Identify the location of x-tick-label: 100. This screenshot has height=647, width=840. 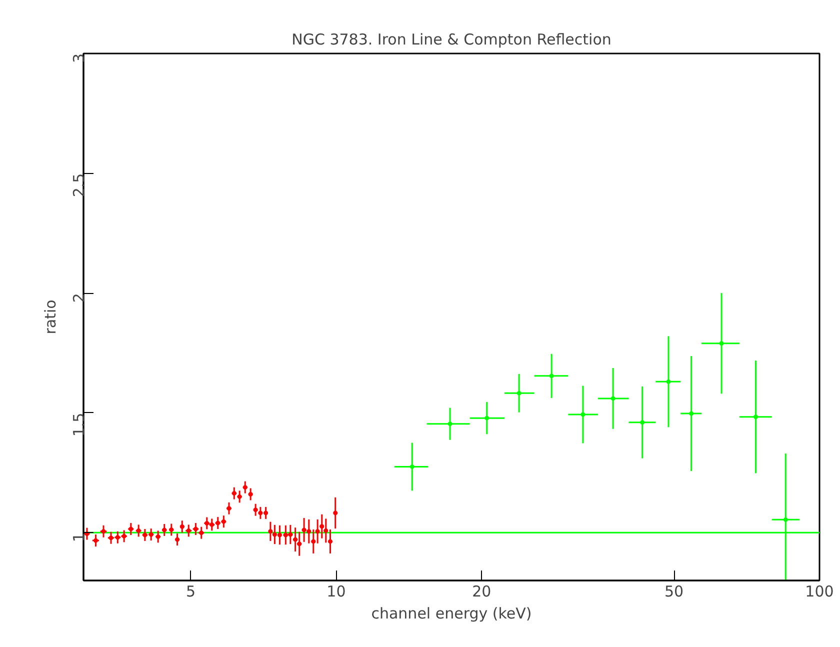
(819, 591).